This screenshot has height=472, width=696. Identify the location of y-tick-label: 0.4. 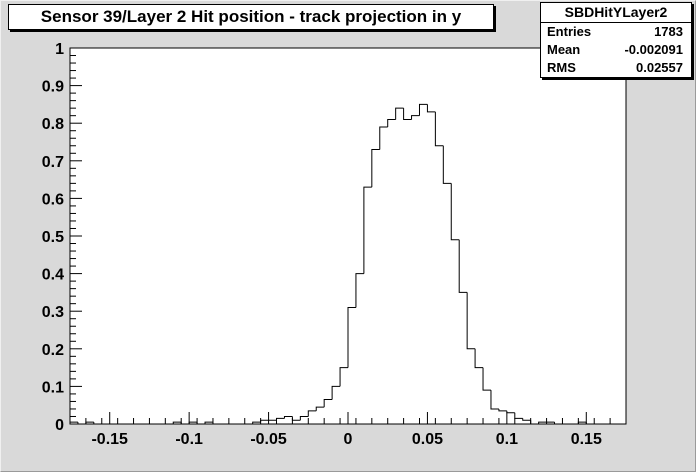
(53, 275).